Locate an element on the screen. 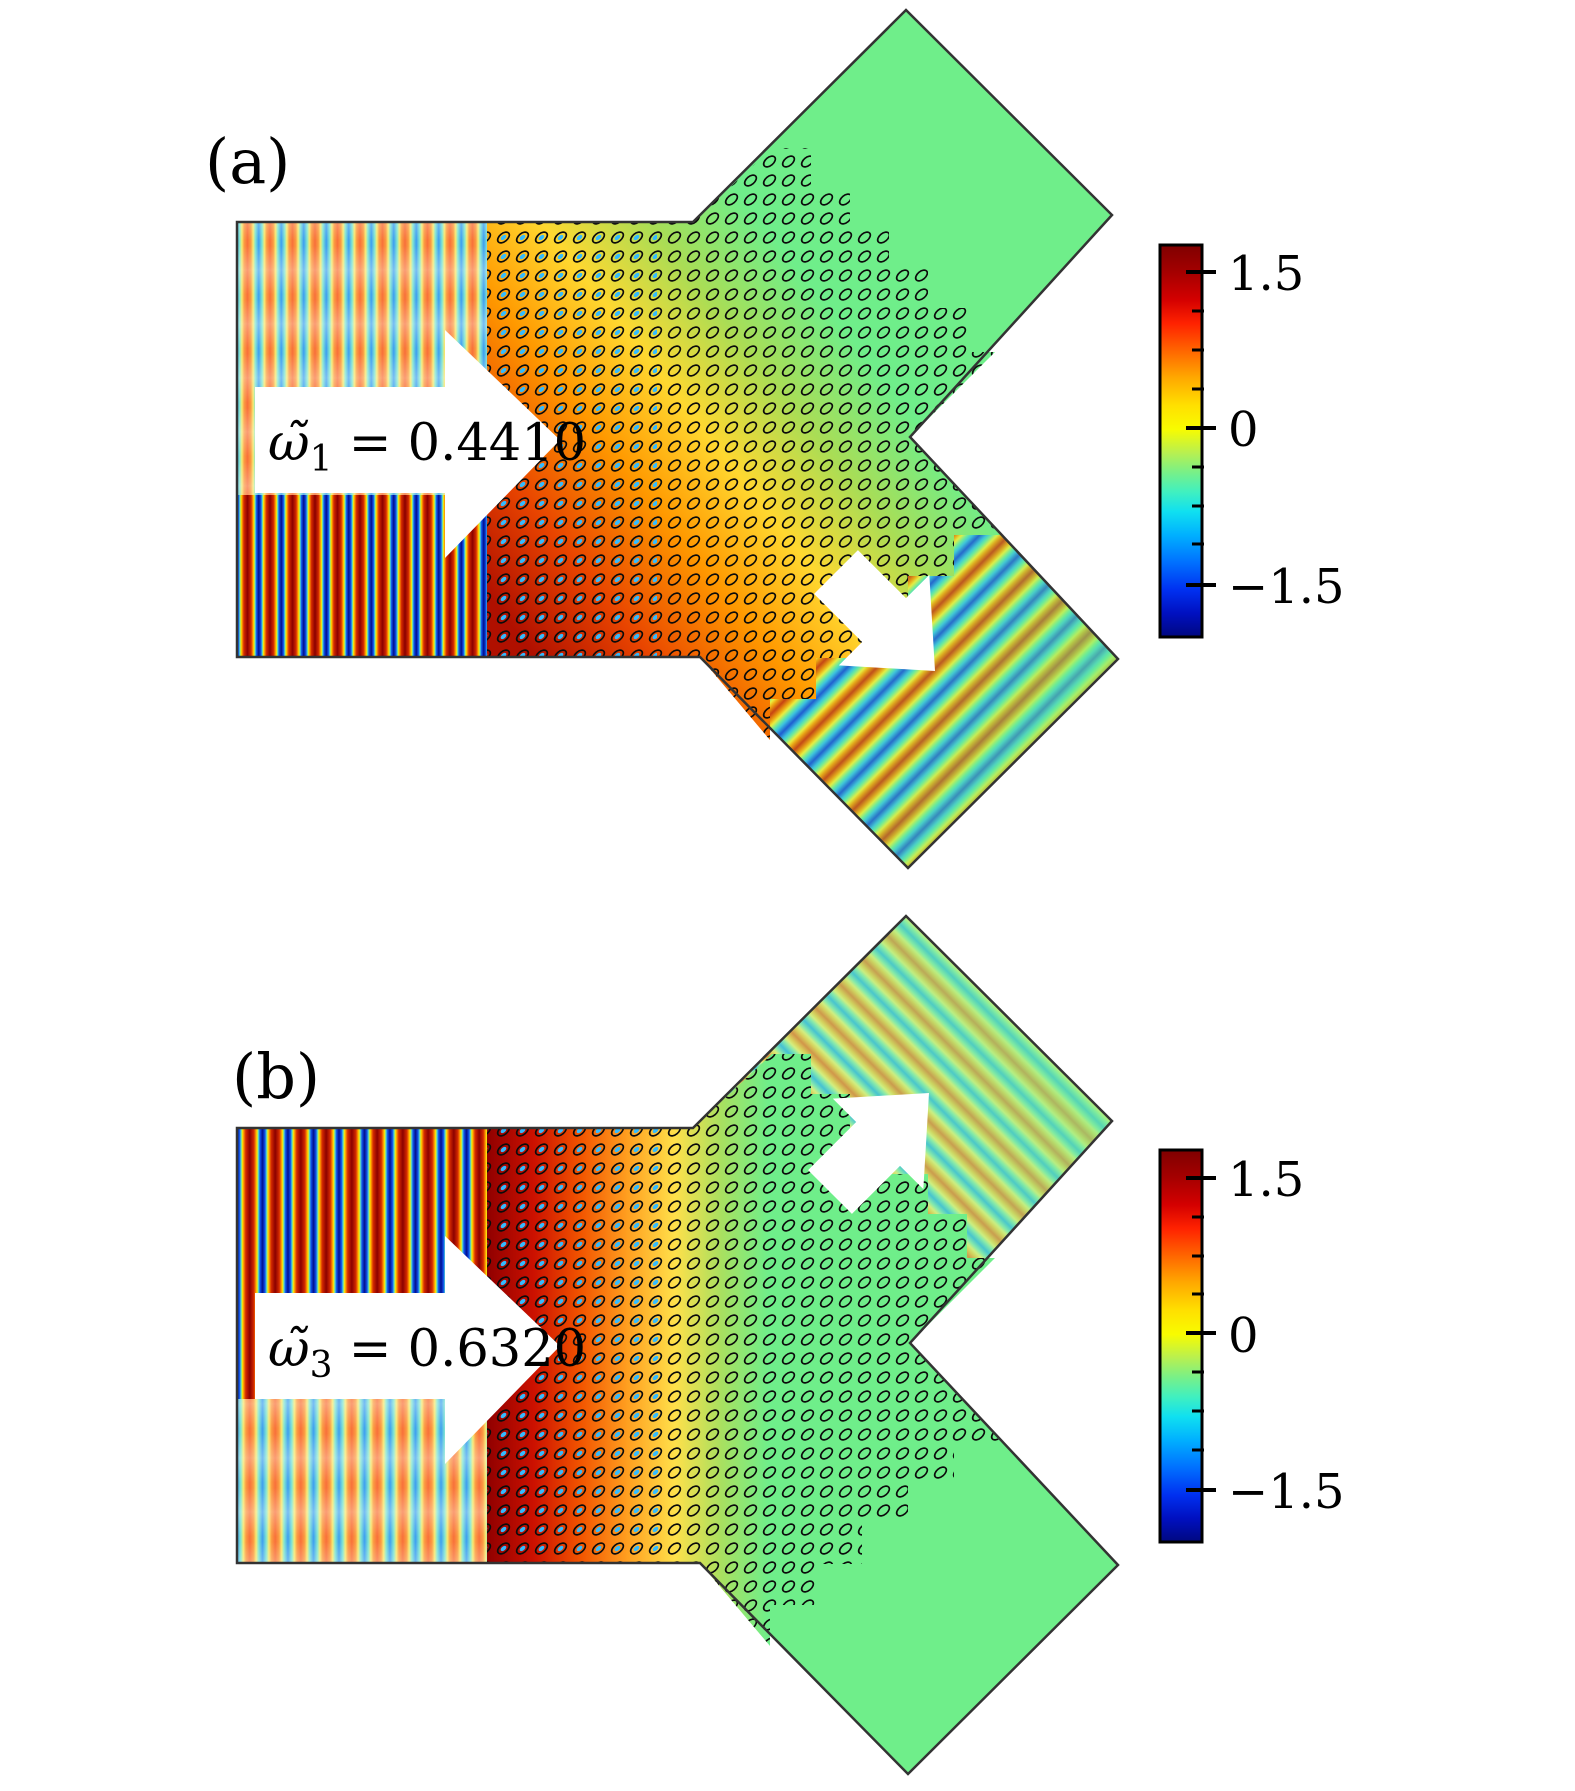 The width and height of the screenshot is (1575, 1791). panel-a-top-output-arm is located at coordinates (902, 223).